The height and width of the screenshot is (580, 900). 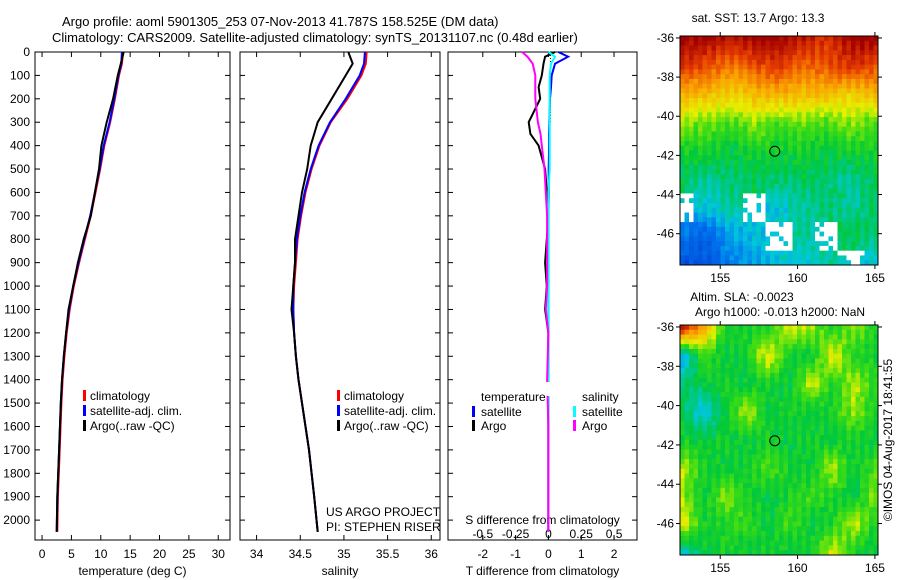 What do you see at coordinates (473, 411) in the screenshot?
I see `legend-swatch-t-satellite` at bounding box center [473, 411].